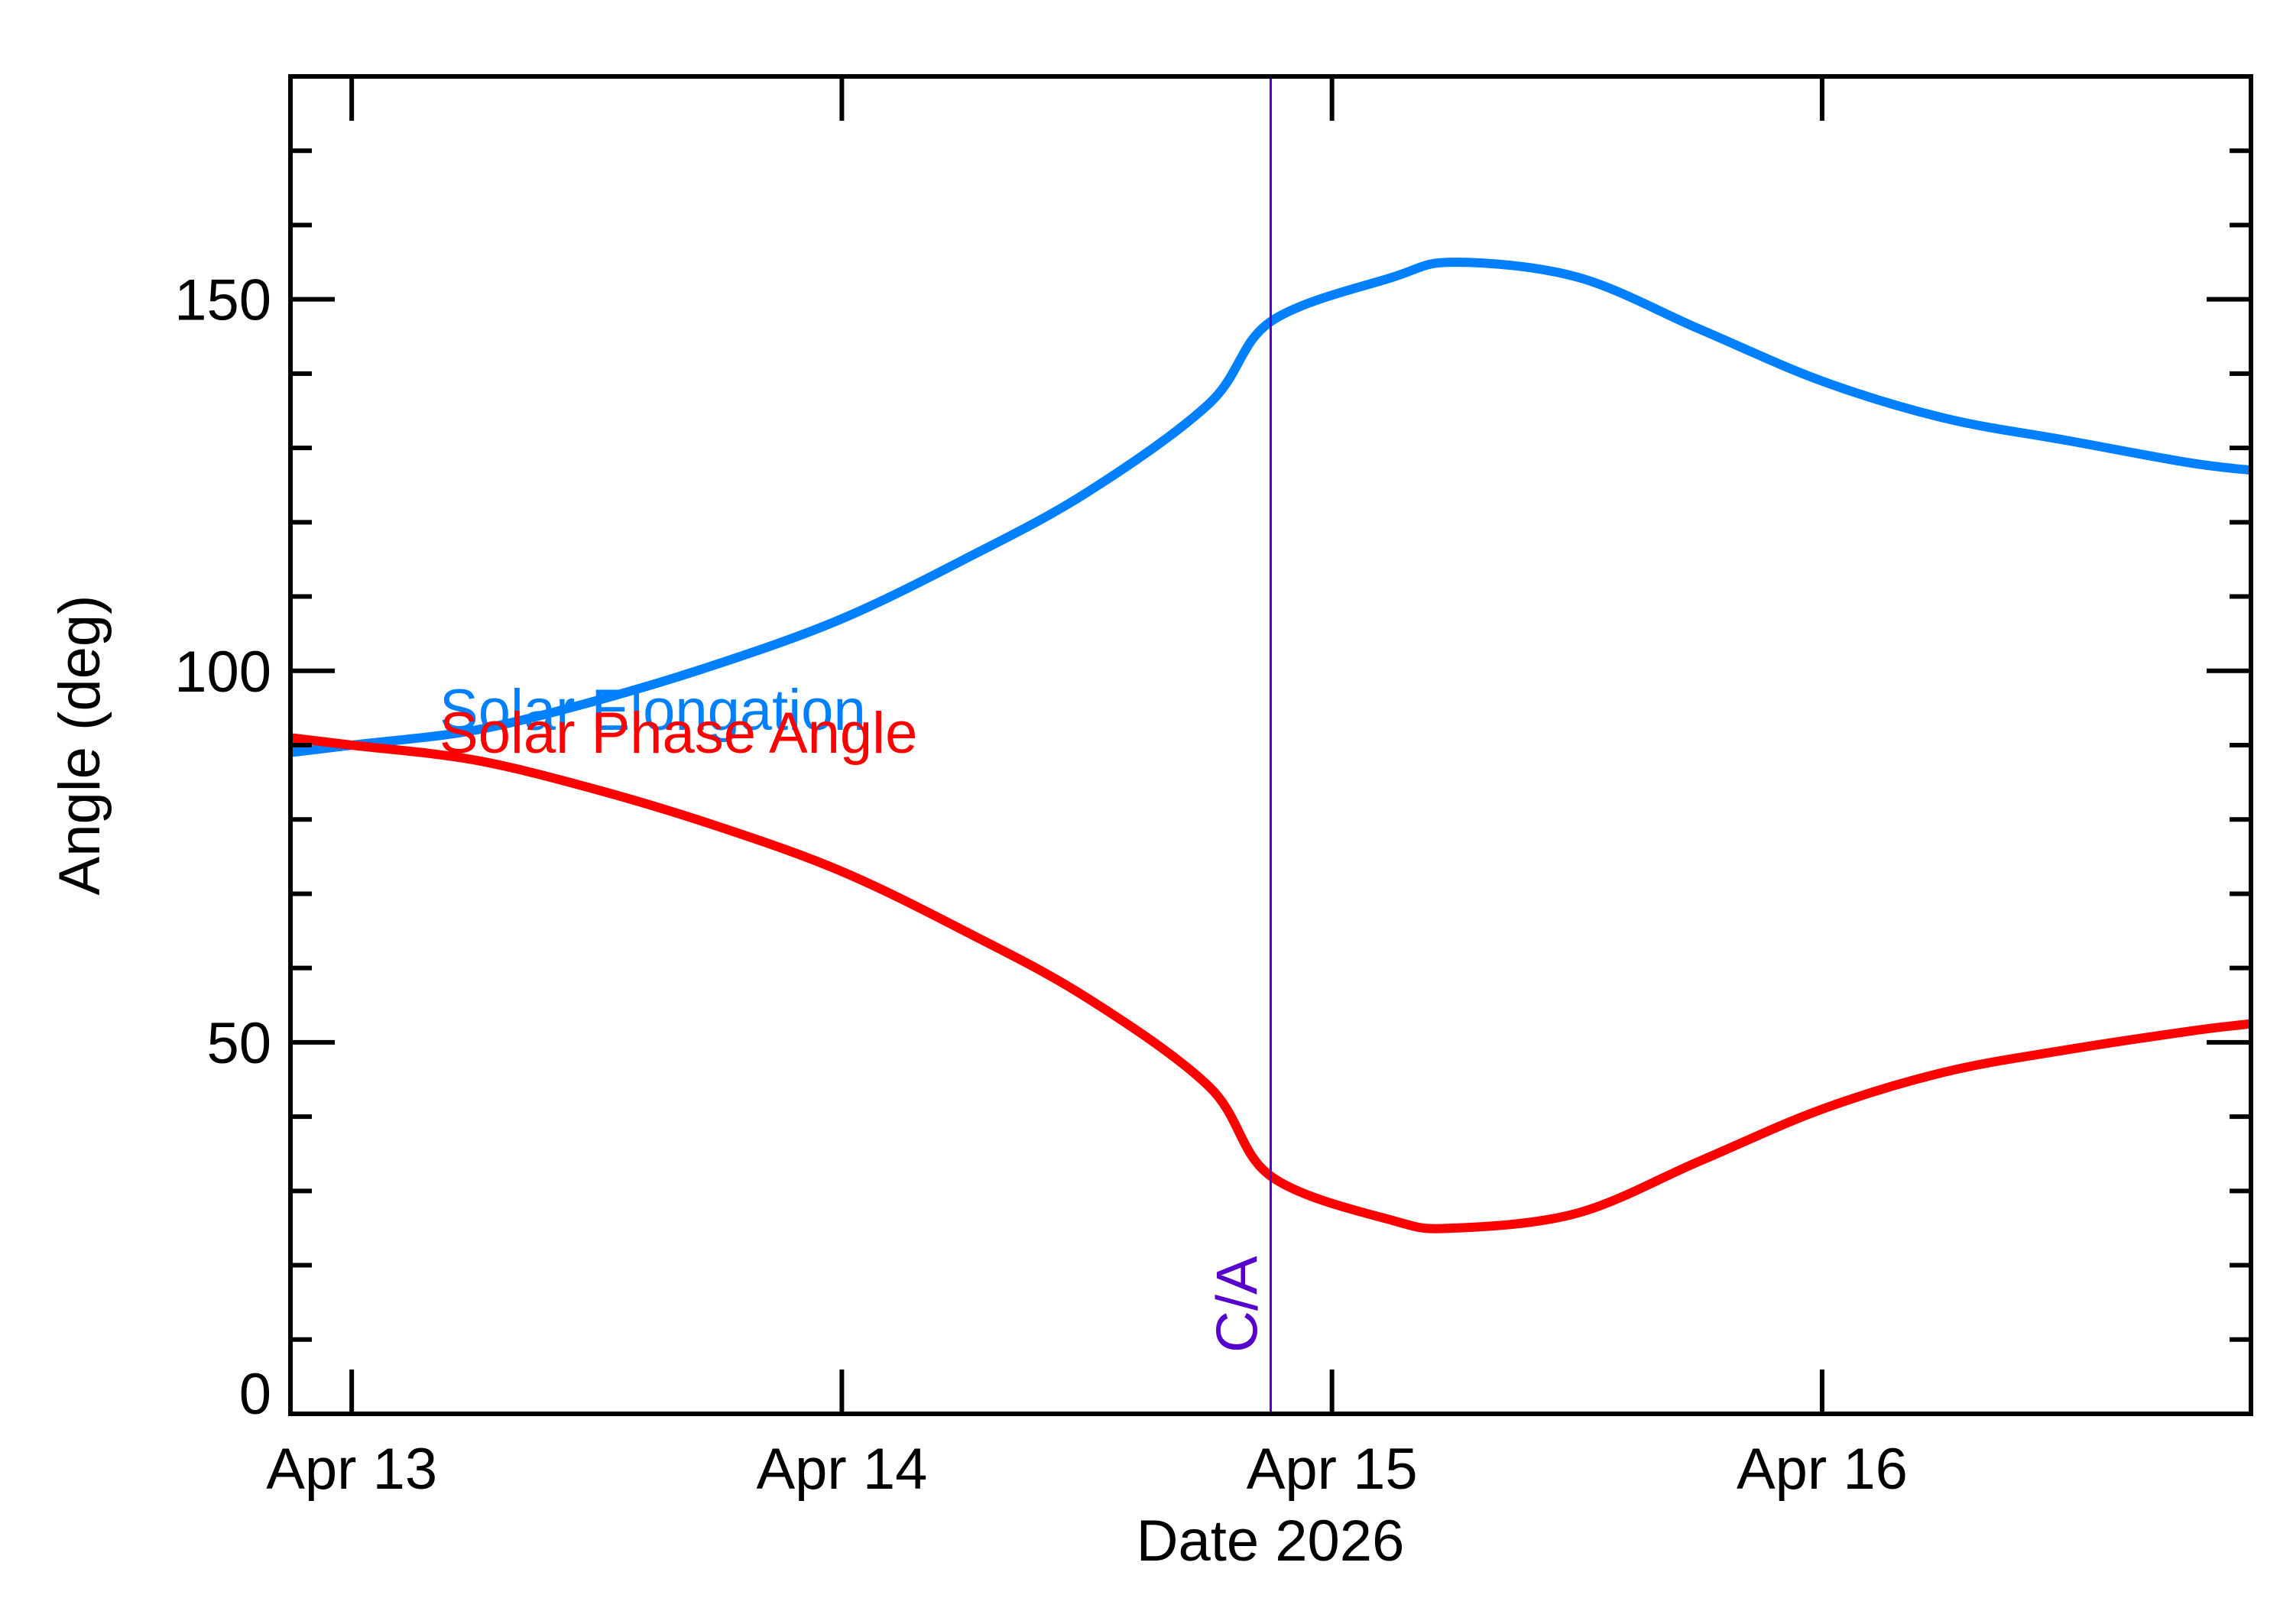 The width and height of the screenshot is (2293, 1624). I want to click on x-tick-label: Apr 13, so click(351, 1469).